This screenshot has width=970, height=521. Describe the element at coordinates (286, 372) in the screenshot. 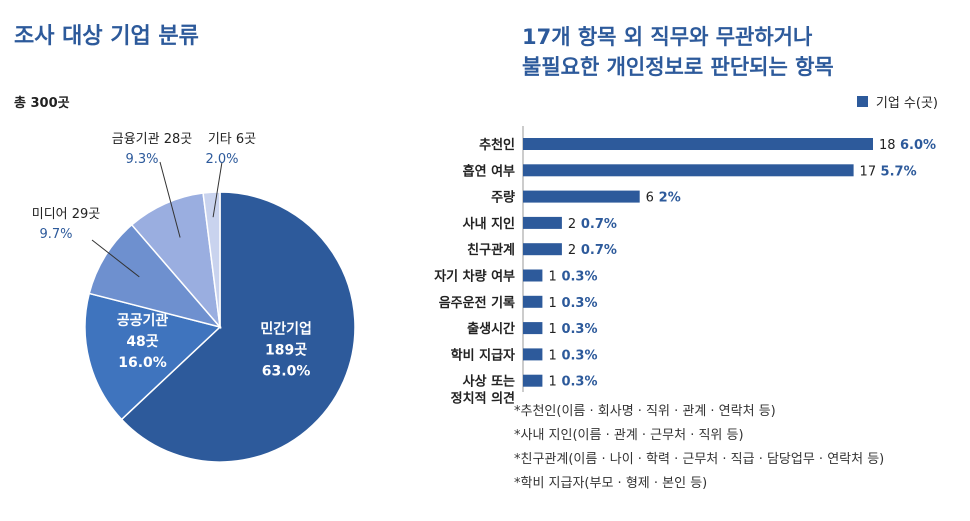

I see `pie-label-percent: 63.0%` at that location.